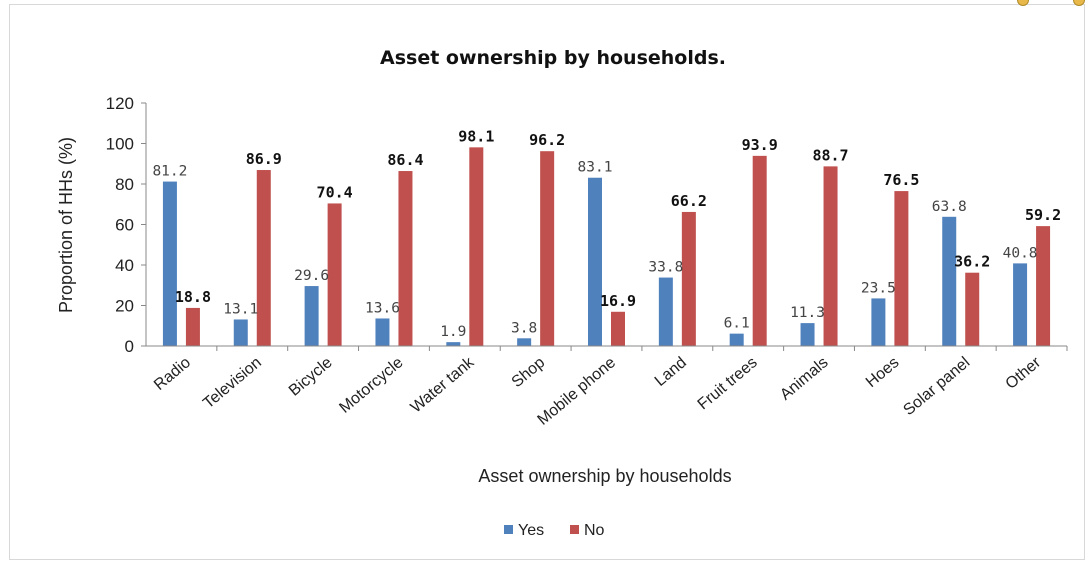  What do you see at coordinates (335, 192) in the screenshot?
I see `data-label-no: 70.4` at bounding box center [335, 192].